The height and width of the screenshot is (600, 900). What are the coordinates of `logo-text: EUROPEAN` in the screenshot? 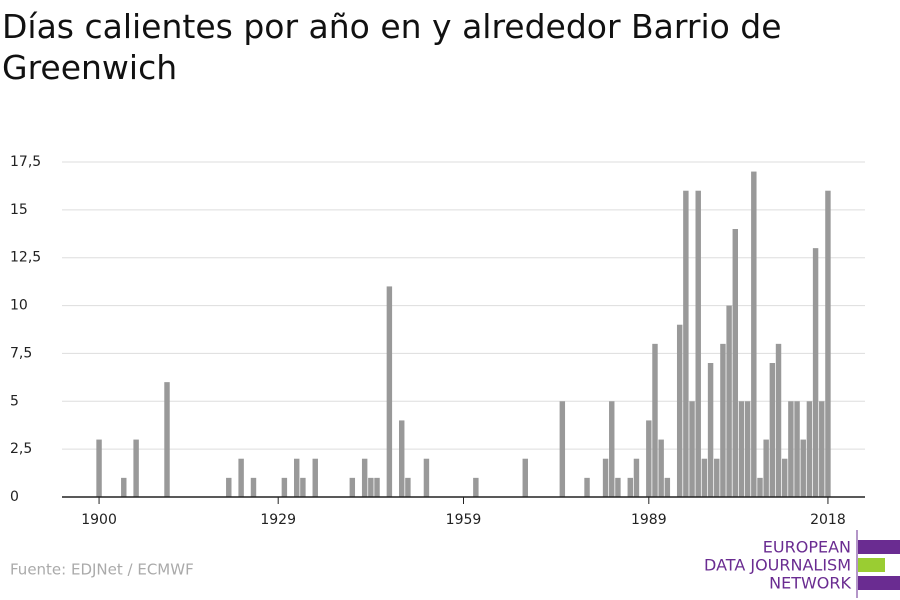 It's located at (807, 547).